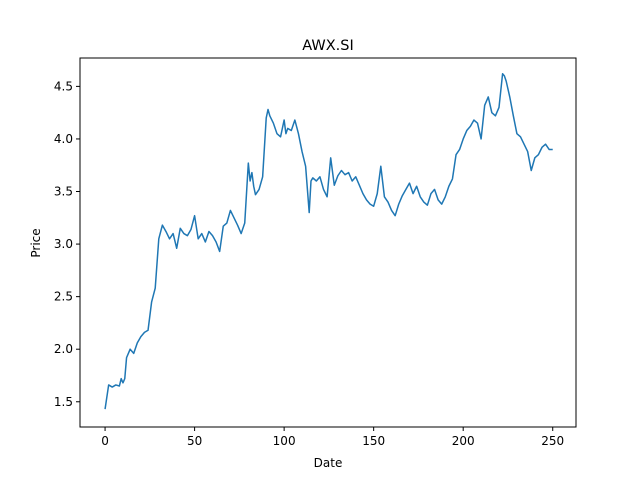 This screenshot has width=640, height=480. What do you see at coordinates (373, 441) in the screenshot?
I see `x-tick-label: 150` at bounding box center [373, 441].